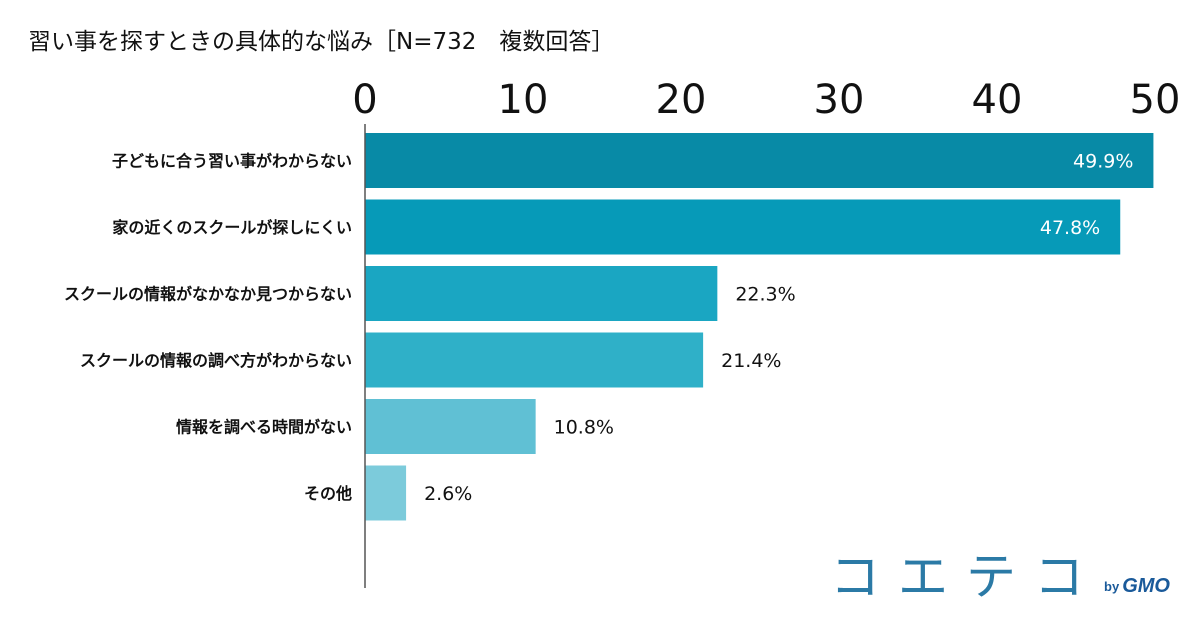 This screenshot has width=1200, height=630. I want to click on category-label: スクールの情報がなかなか見つからない, so click(208, 294).